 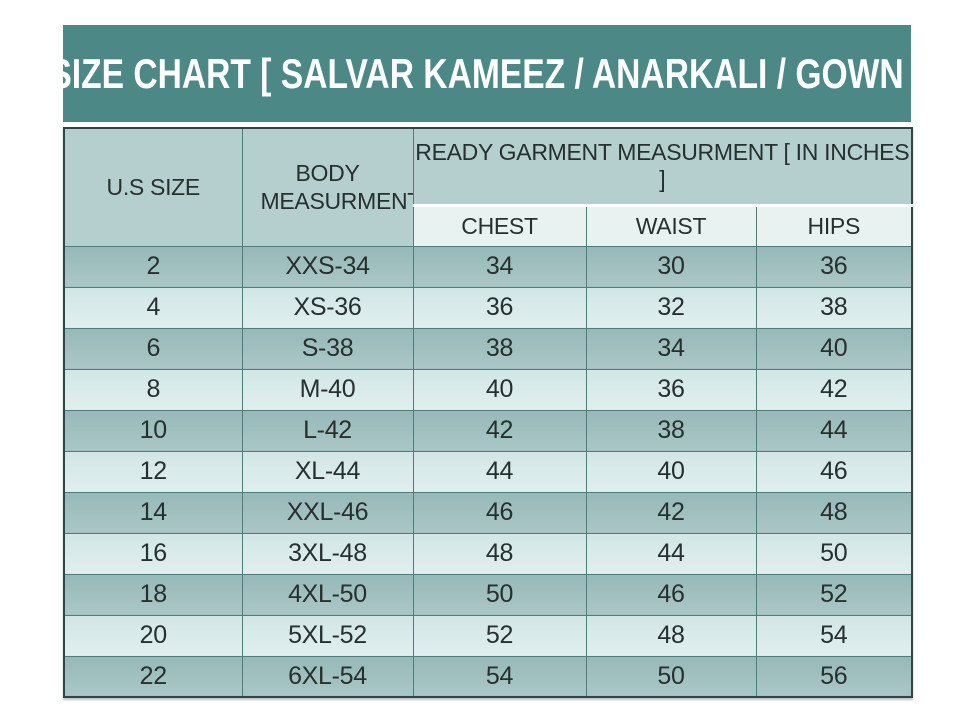 What do you see at coordinates (499, 266) in the screenshot?
I see `cell-chest: 34` at bounding box center [499, 266].